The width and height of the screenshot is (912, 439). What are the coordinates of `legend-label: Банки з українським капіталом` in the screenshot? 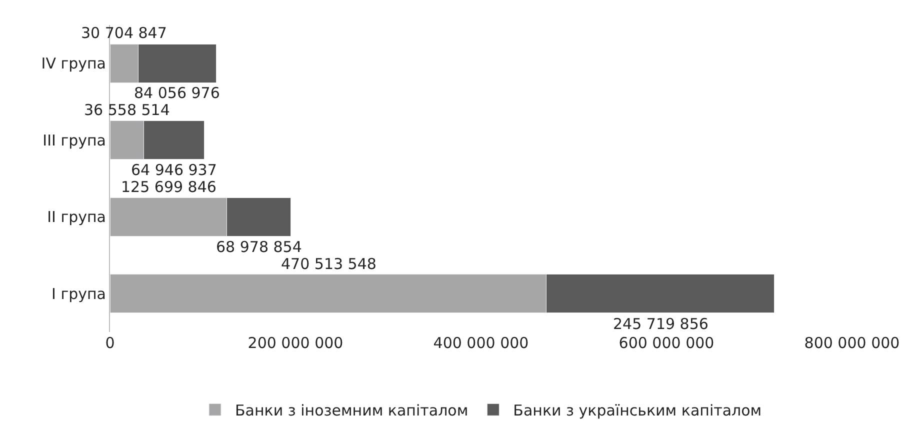 It's located at (637, 411).